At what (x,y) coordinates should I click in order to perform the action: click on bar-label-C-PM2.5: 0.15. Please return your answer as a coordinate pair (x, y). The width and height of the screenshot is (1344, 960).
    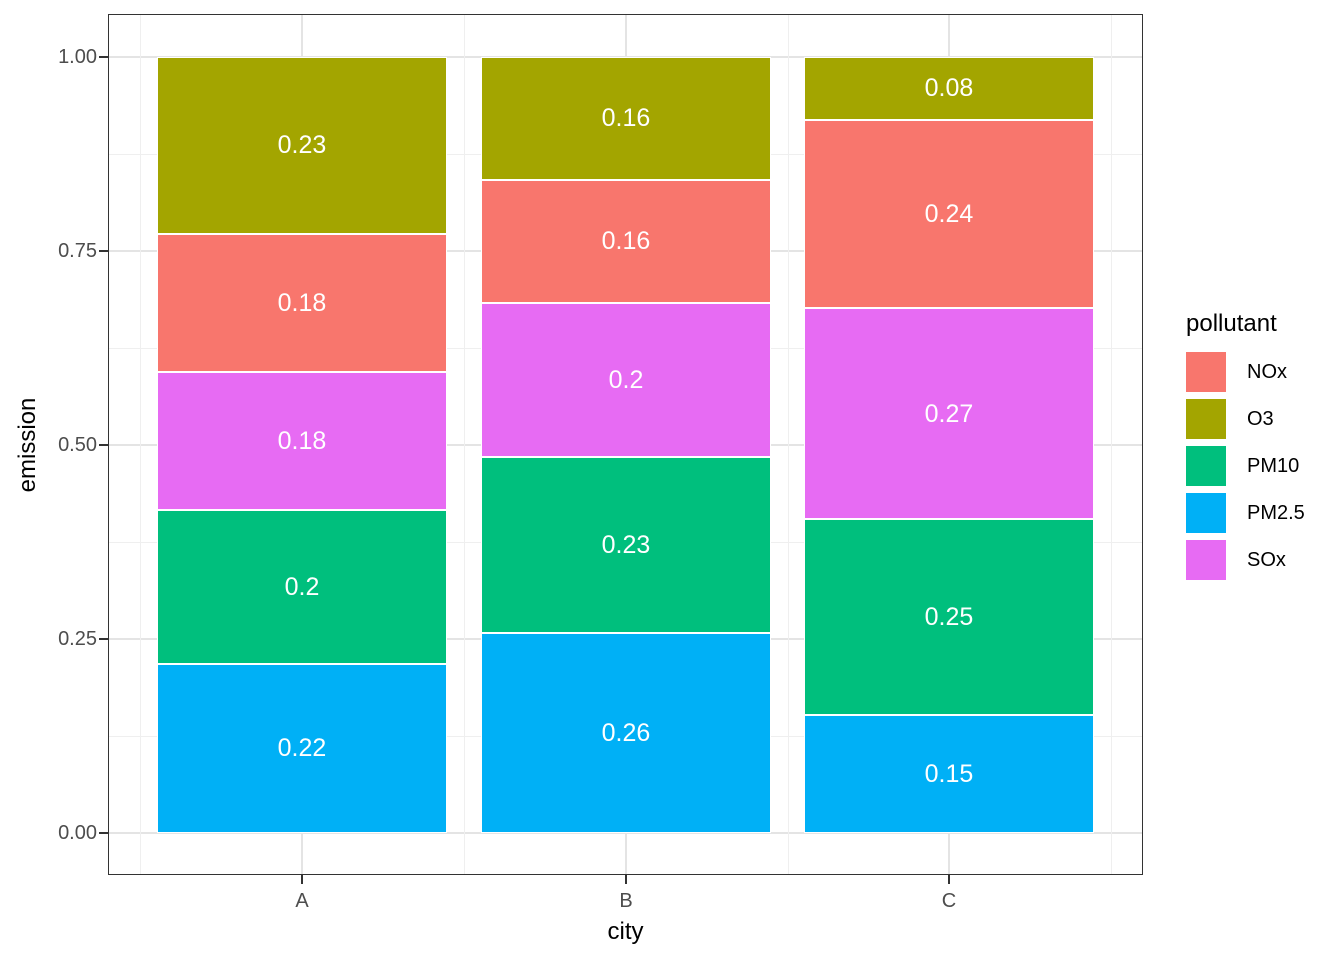
    Looking at the image, I should click on (949, 774).